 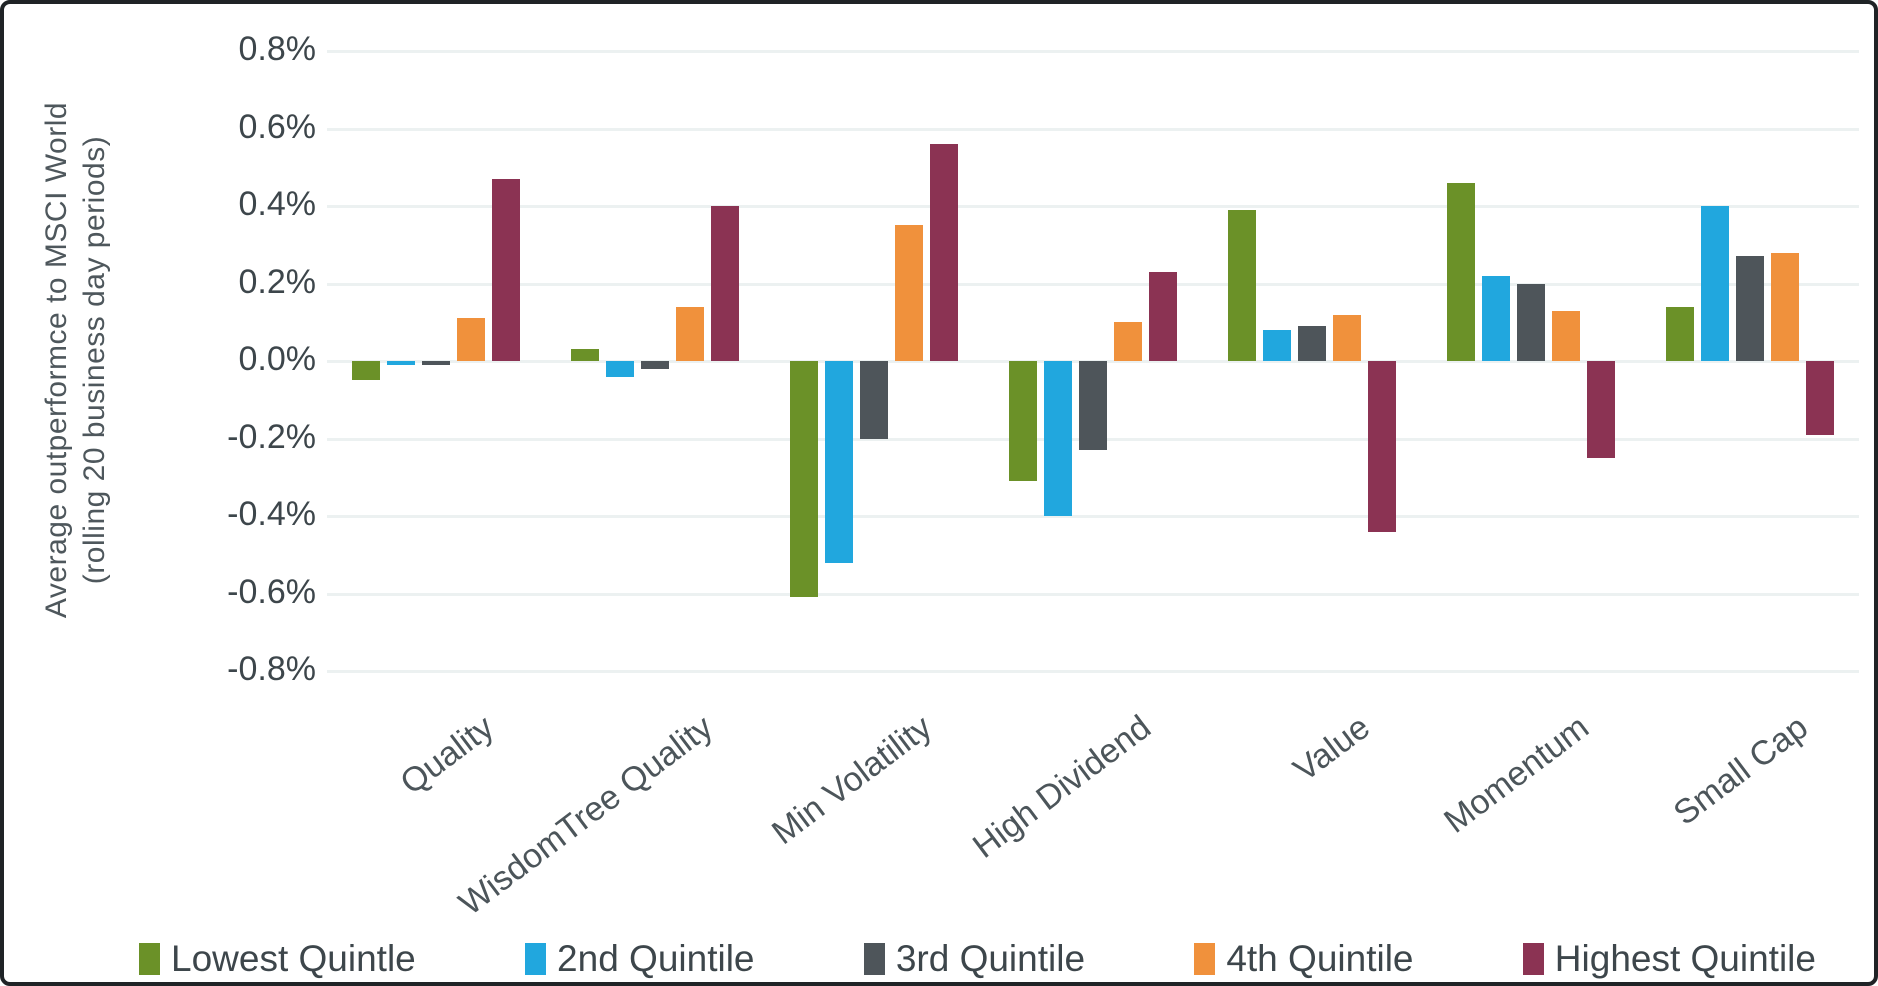 I want to click on y-axis-title-line2: (rolling 20 business day periods), so click(x=94, y=360).